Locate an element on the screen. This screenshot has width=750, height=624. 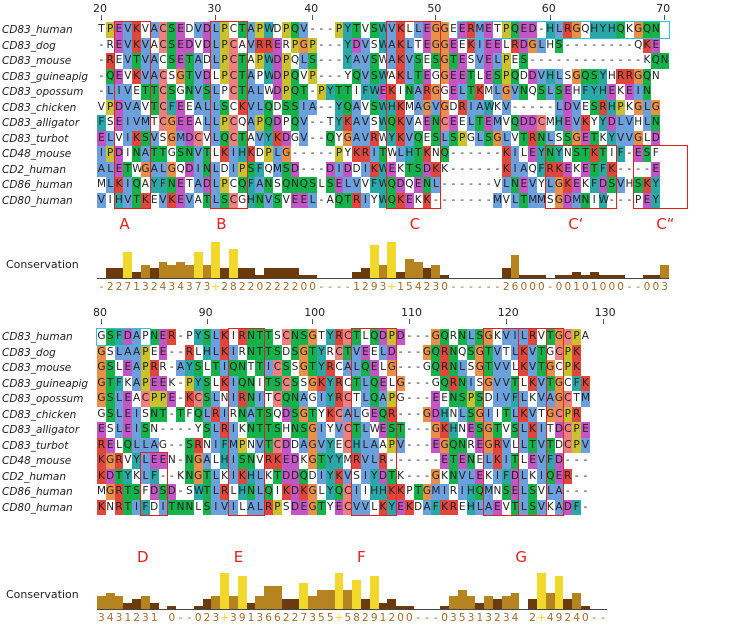
position-tick is located at coordinates (550, 17).